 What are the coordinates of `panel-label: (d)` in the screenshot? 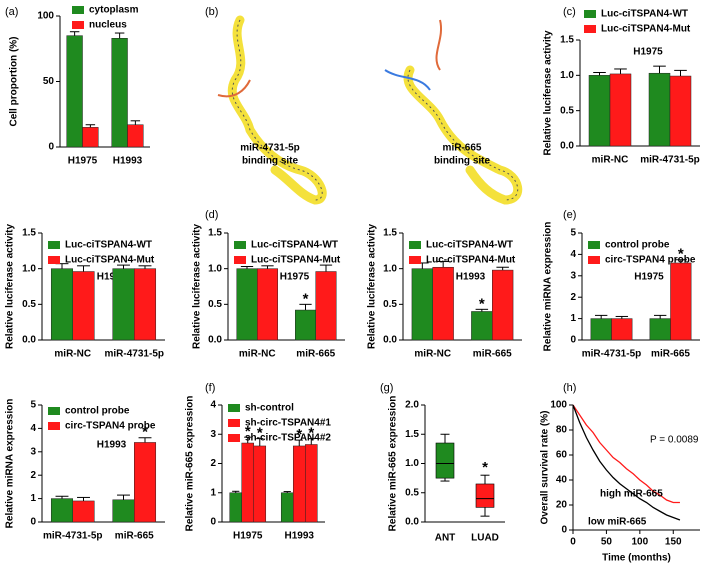 It's located at (211, 215).